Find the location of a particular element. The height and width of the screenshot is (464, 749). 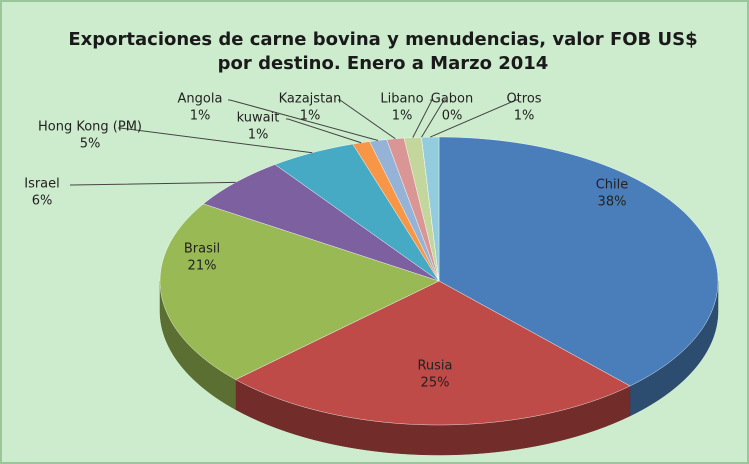

data-label-value: 5% is located at coordinates (90, 144).